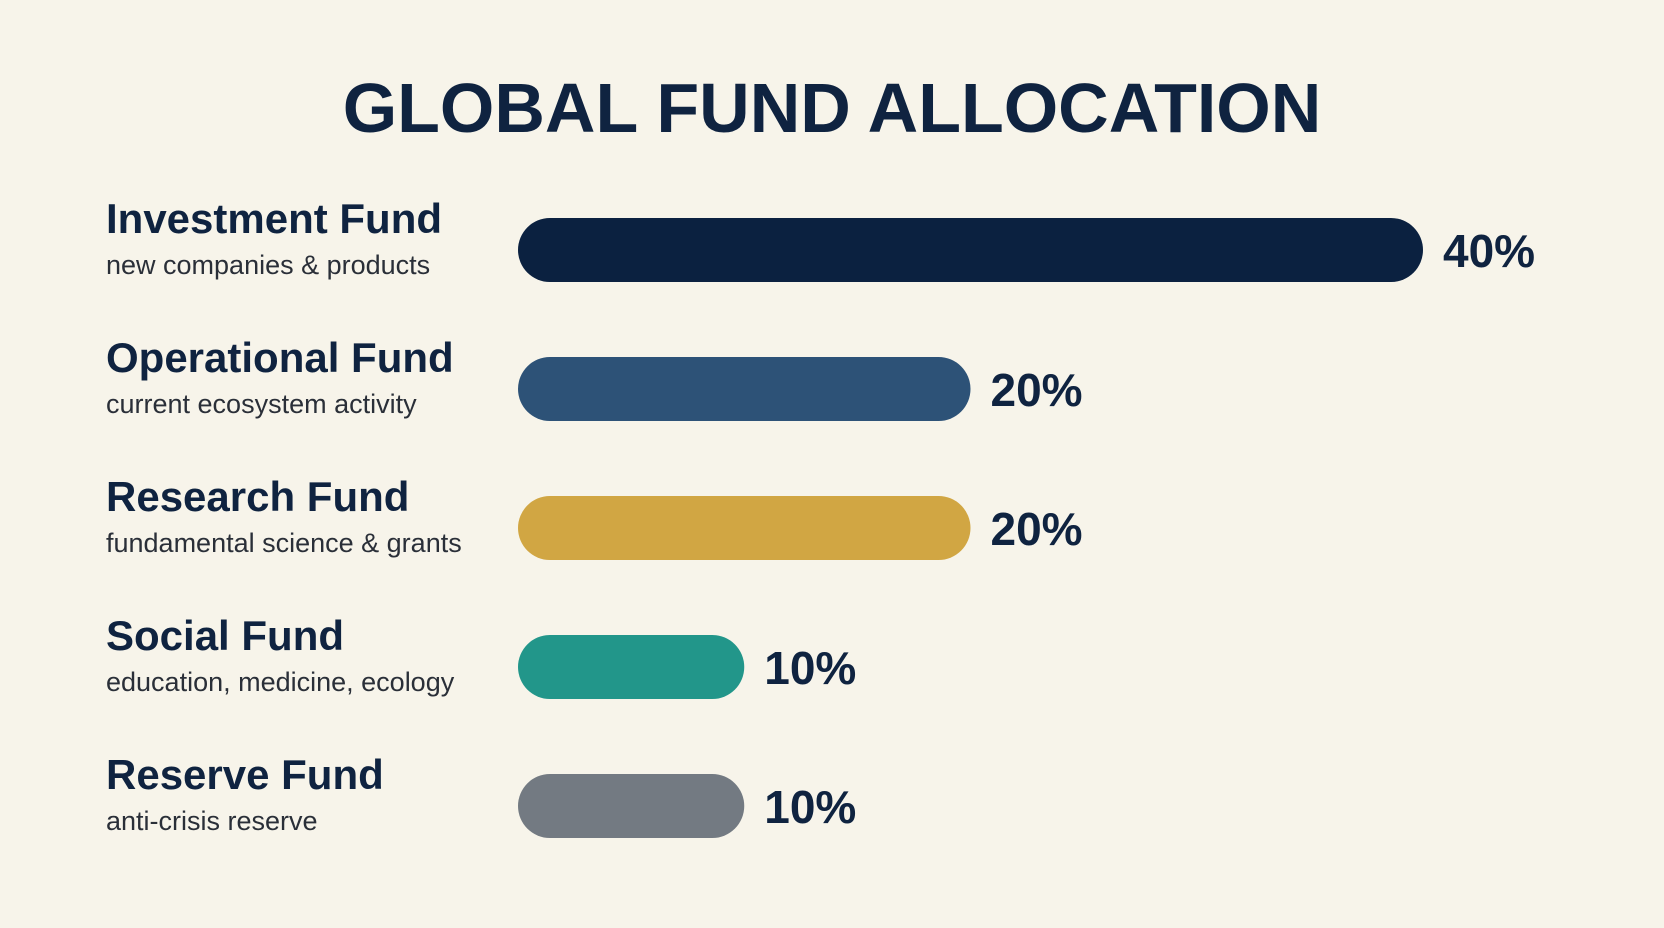 This screenshot has height=928, width=1664. What do you see at coordinates (832, 108) in the screenshot?
I see `chart-title: GLOBAL FUND ALLOCATION` at bounding box center [832, 108].